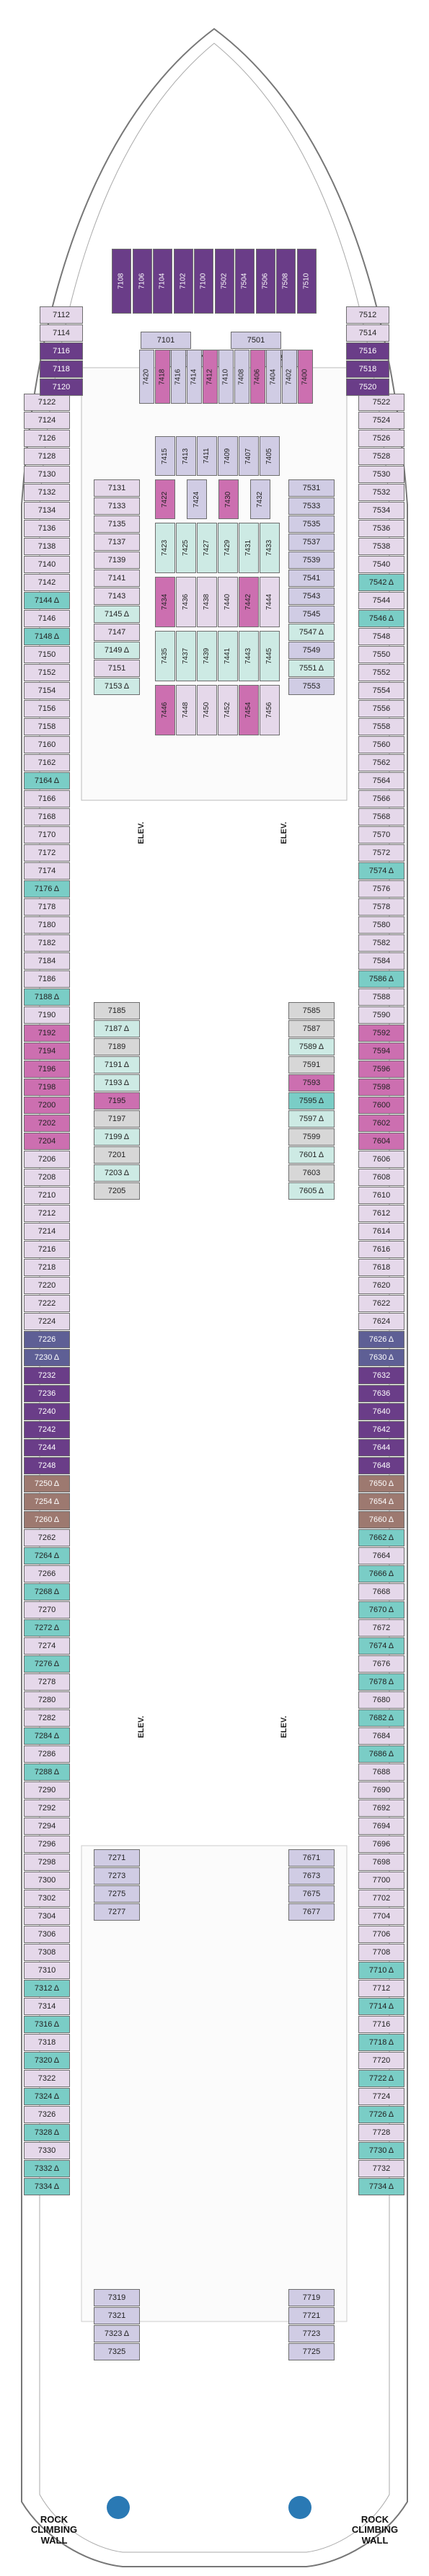 This screenshot has height=2576, width=429. What do you see at coordinates (117, 1101) in the screenshot?
I see `cabin-7195: 7195` at bounding box center [117, 1101].